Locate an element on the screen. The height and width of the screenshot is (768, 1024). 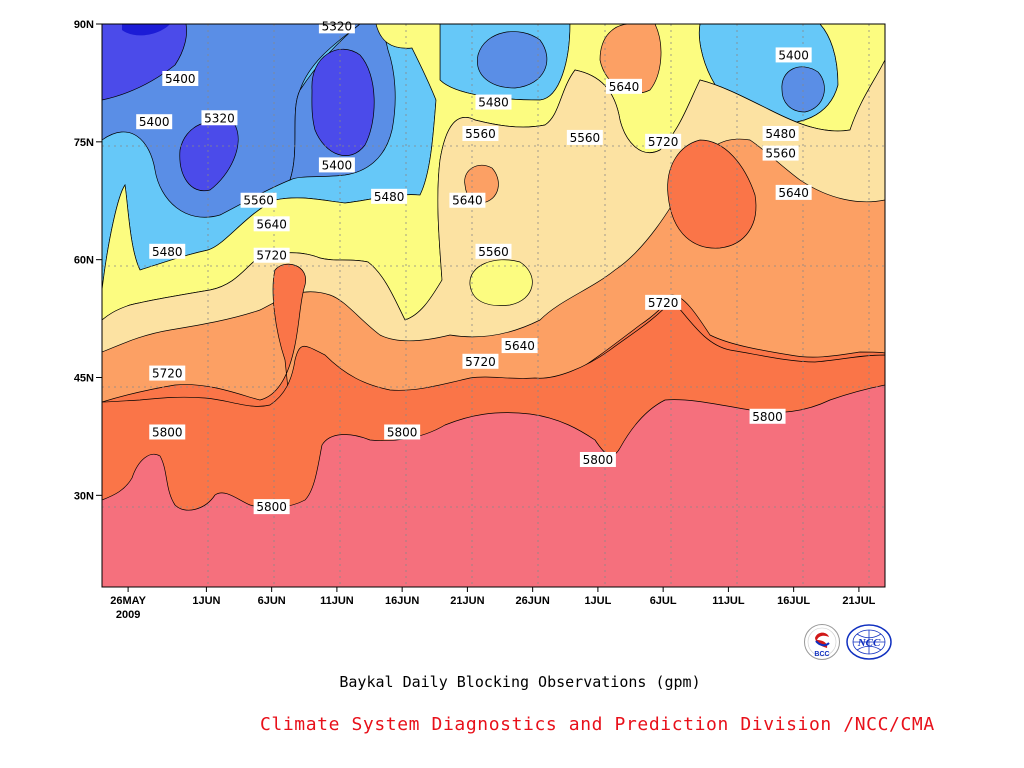
fill-5720-blob is located at coordinates (712, 194).